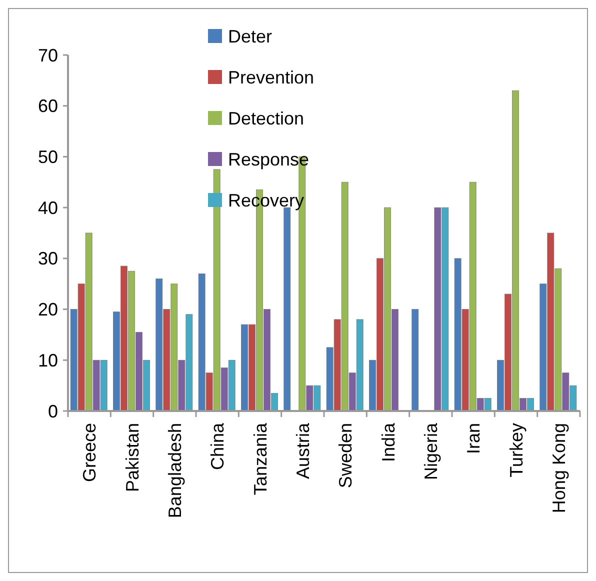  I want to click on y-tick-label: 10, so click(48, 360).